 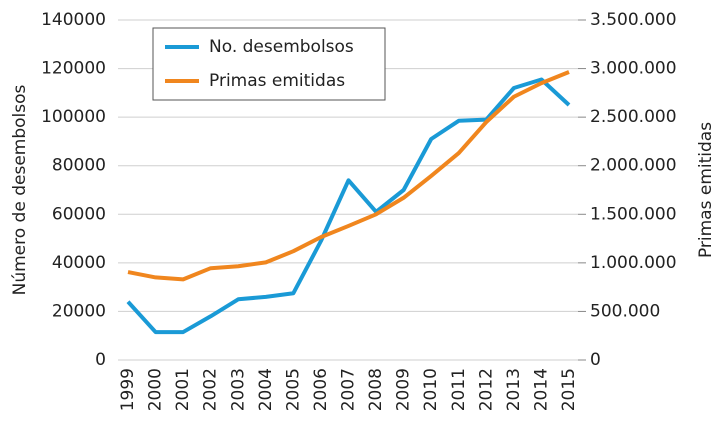 I want to click on legend-box, so click(x=269, y=64).